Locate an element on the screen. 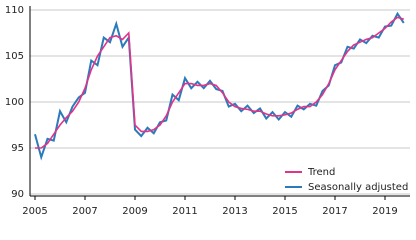  x-tick-label: 2005 is located at coordinates (34, 211).